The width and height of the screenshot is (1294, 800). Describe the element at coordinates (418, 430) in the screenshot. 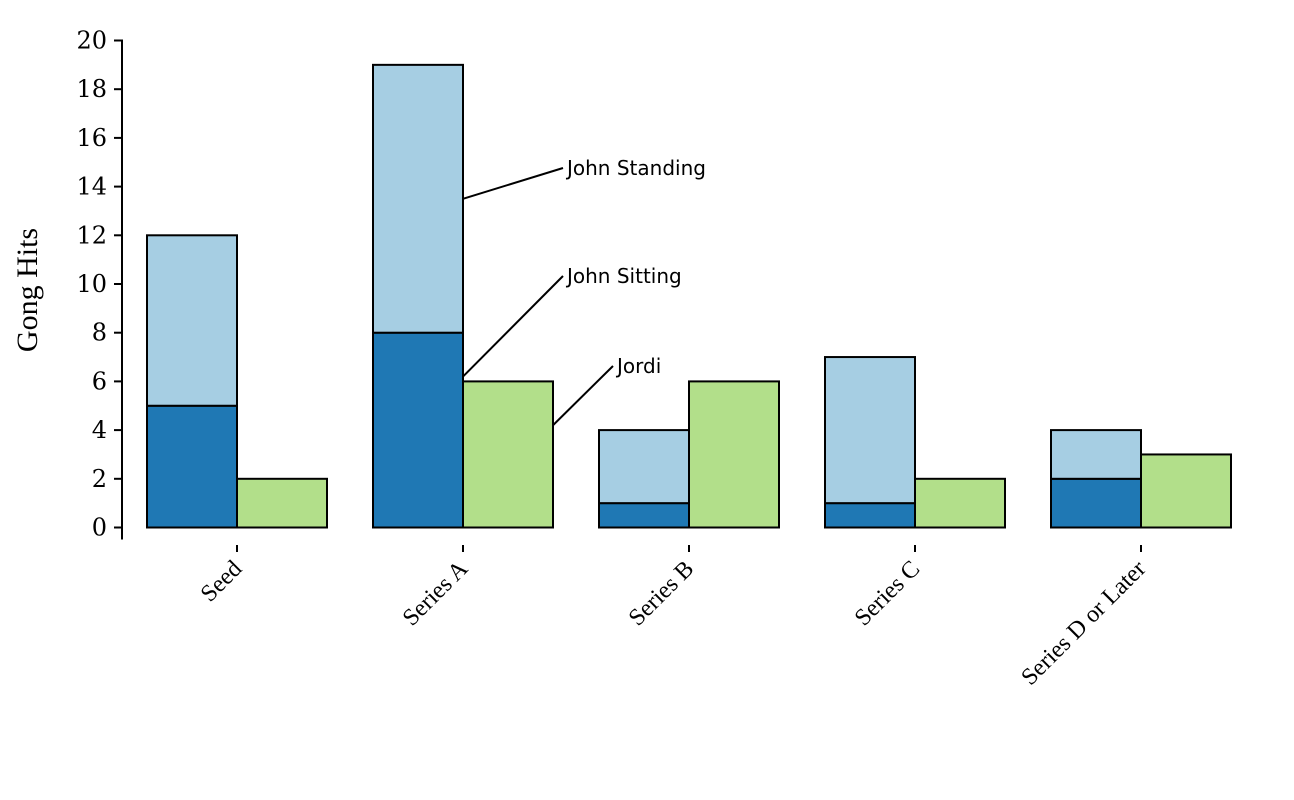

I see `bar-john-sitting-series-a` at that location.